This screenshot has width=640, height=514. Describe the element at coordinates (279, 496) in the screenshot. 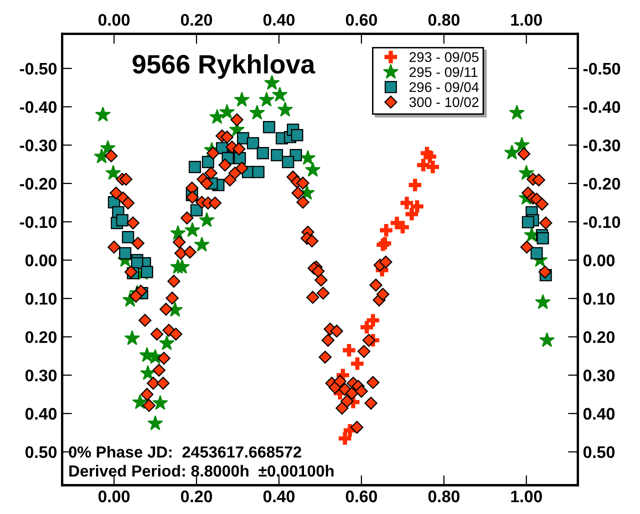

I see `x-tick-label: 0.40` at that location.